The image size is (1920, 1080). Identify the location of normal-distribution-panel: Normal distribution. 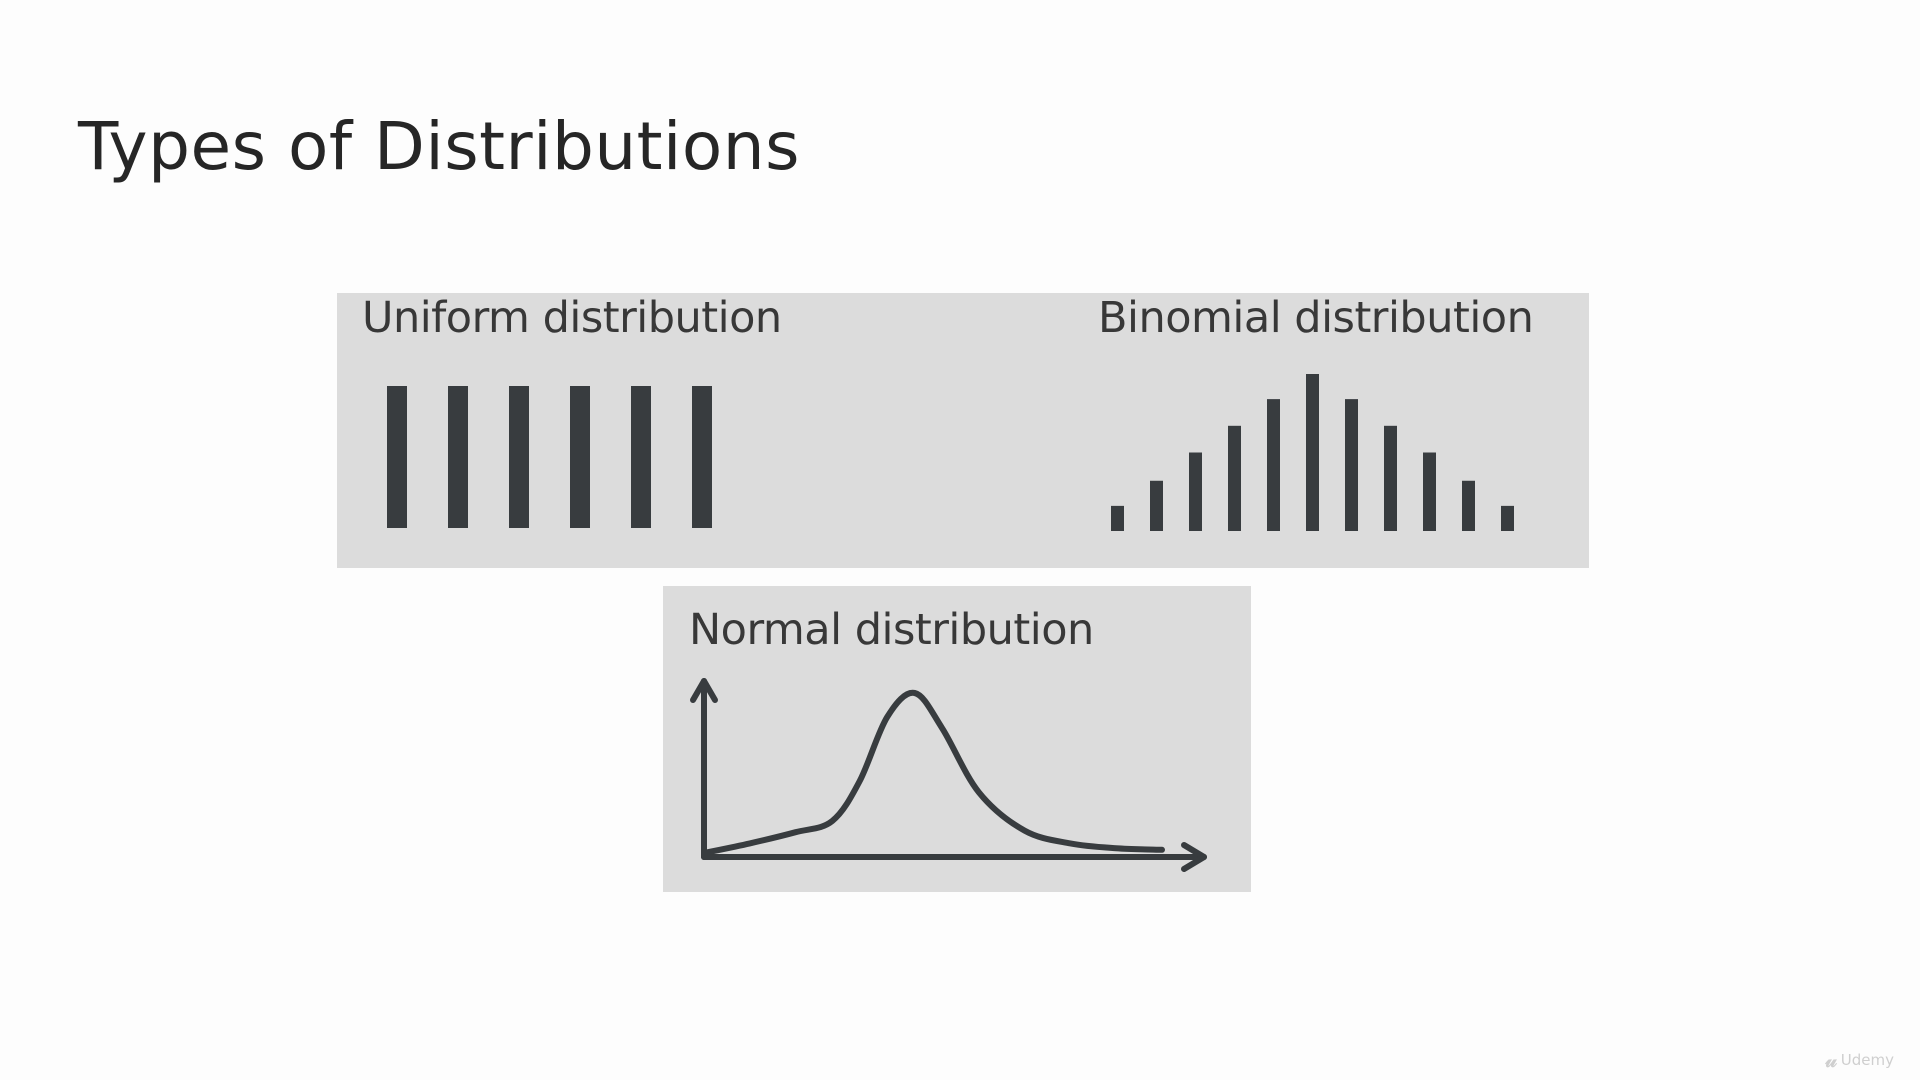
(957, 739).